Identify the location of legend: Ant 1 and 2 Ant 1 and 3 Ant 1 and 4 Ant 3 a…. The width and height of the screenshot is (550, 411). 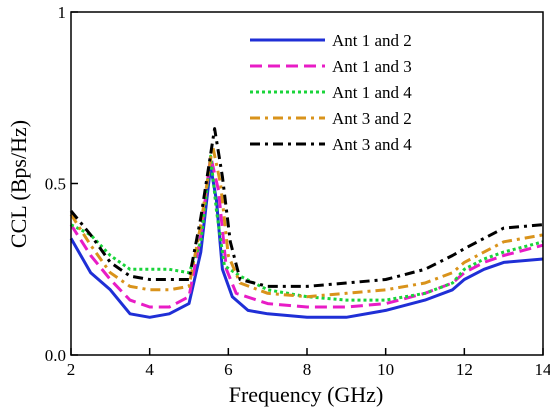
(331, 92).